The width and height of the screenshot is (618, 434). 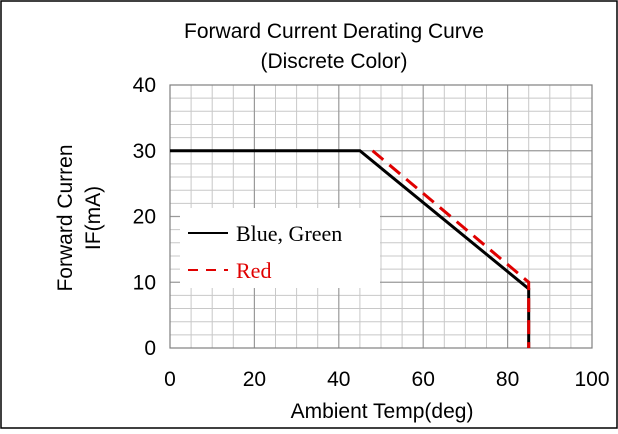 What do you see at coordinates (338, 379) in the screenshot?
I see `x-tick-label: 40` at bounding box center [338, 379].